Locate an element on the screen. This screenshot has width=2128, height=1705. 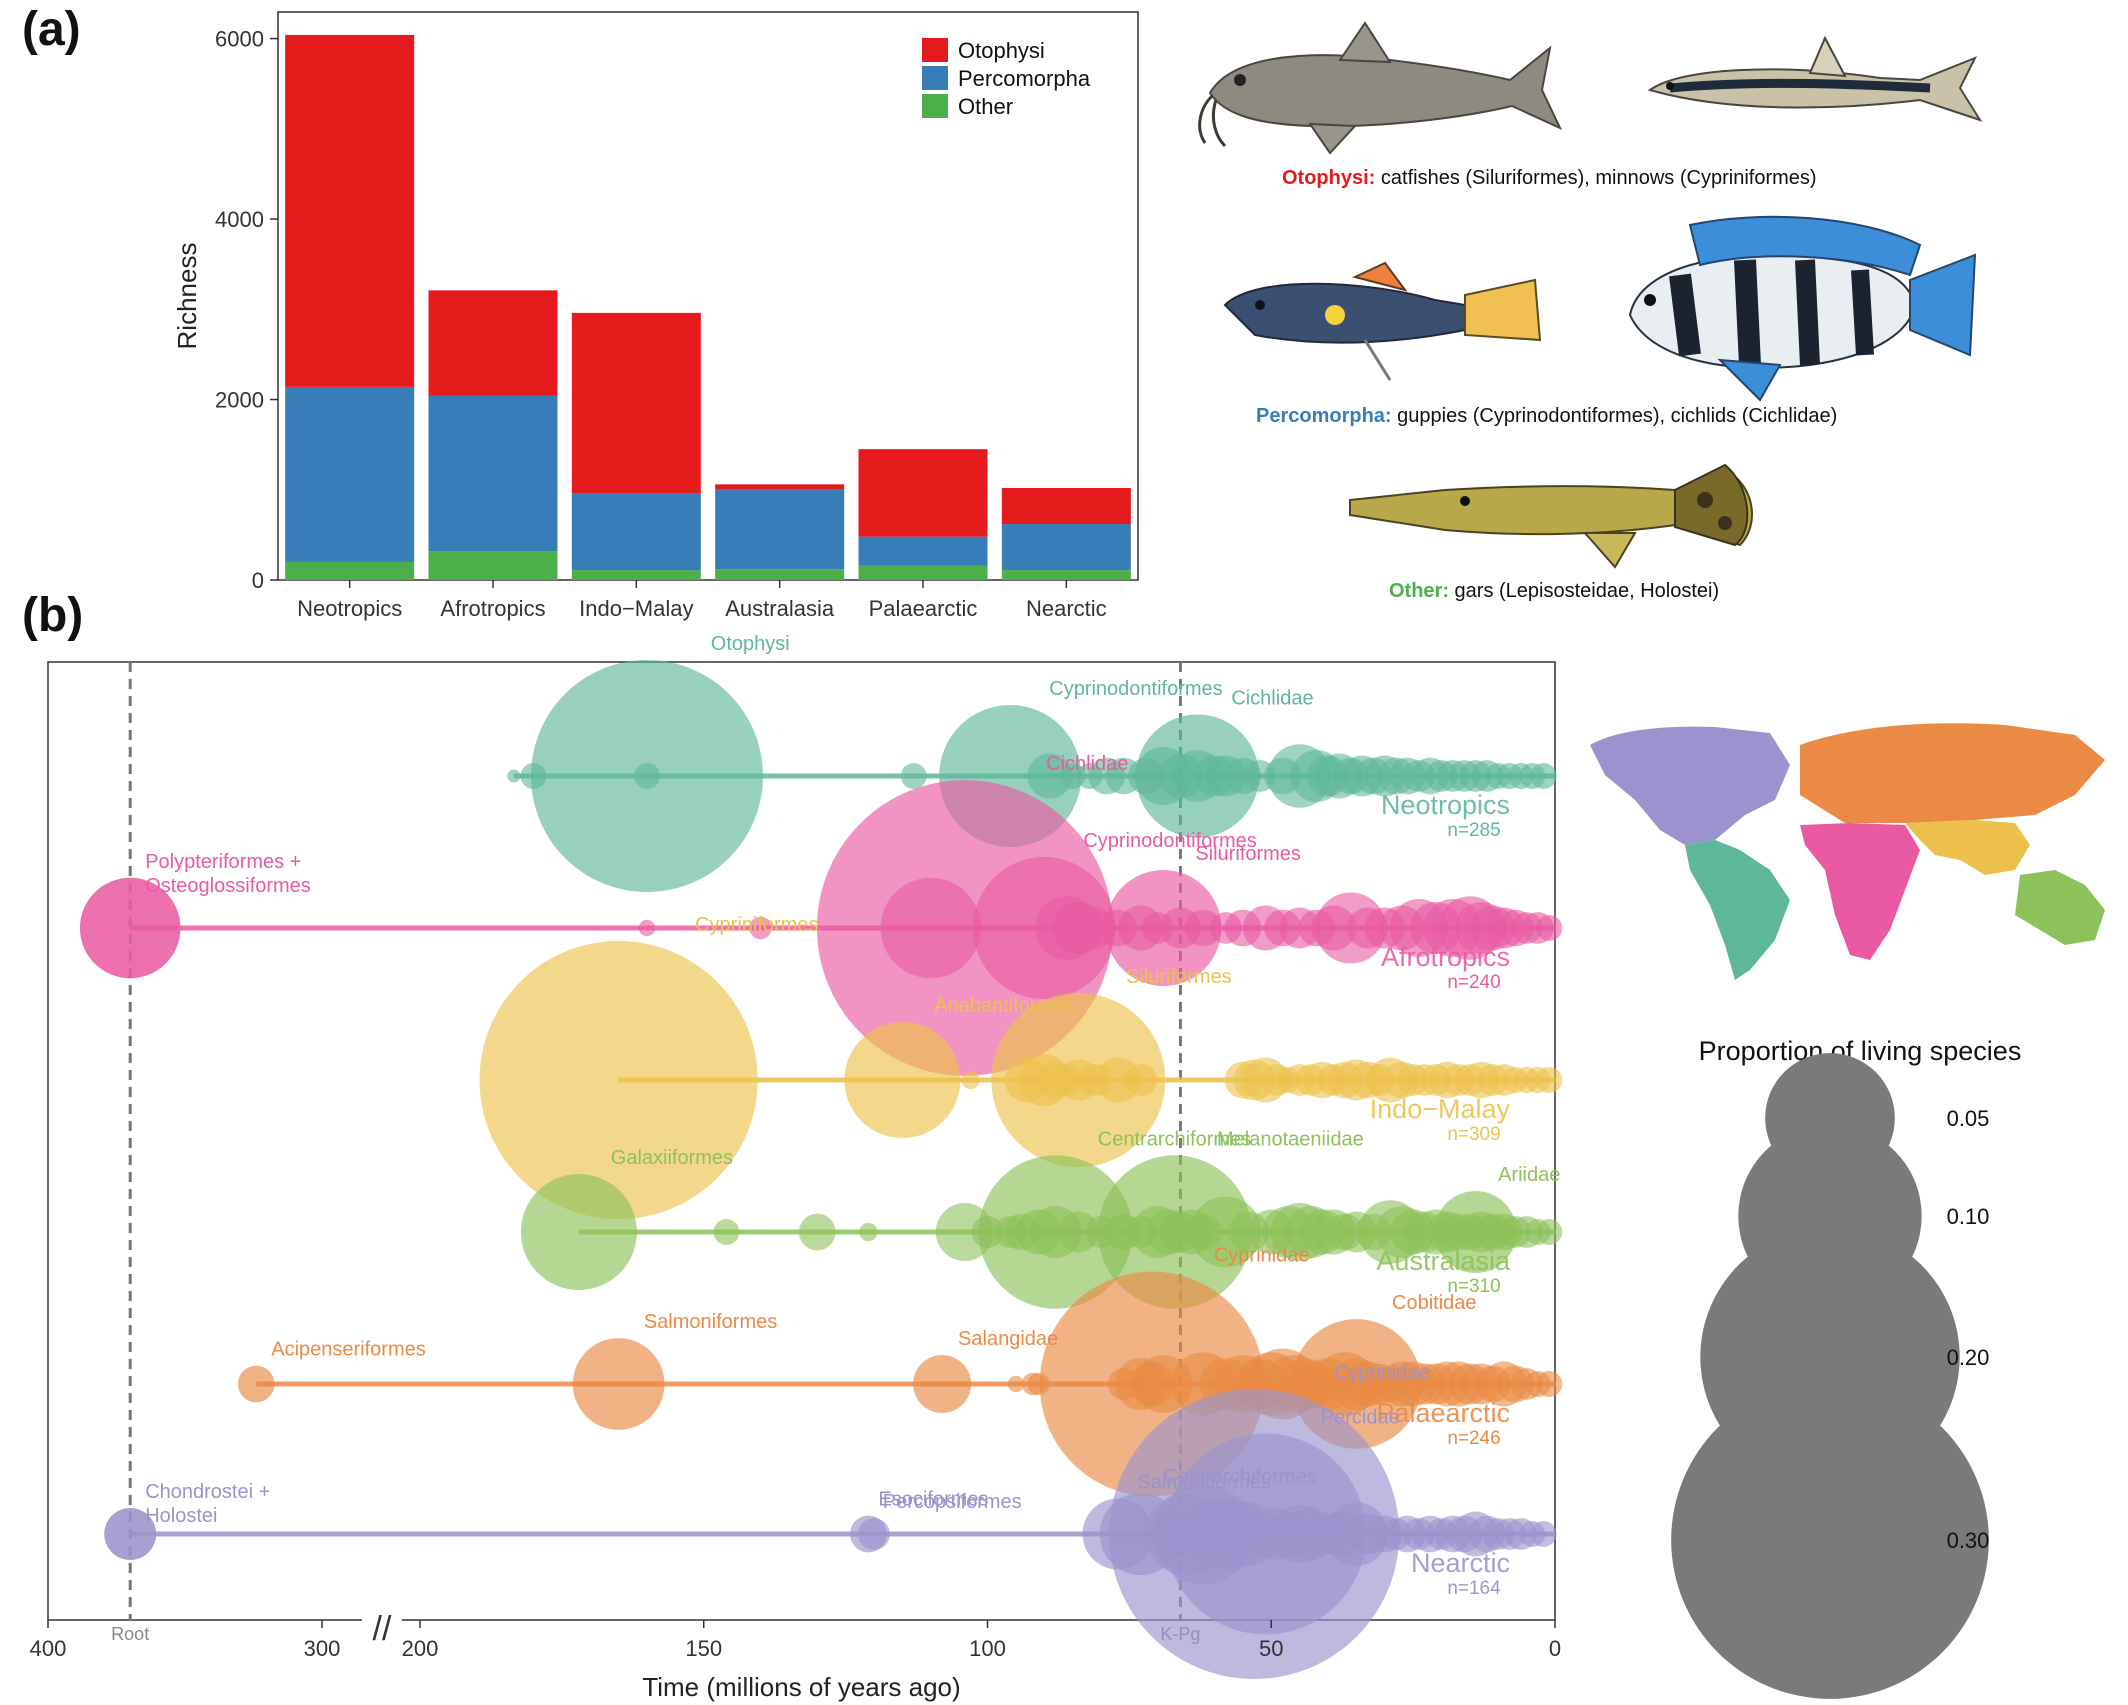
panel-a-label: (a) is located at coordinates (51, 29).